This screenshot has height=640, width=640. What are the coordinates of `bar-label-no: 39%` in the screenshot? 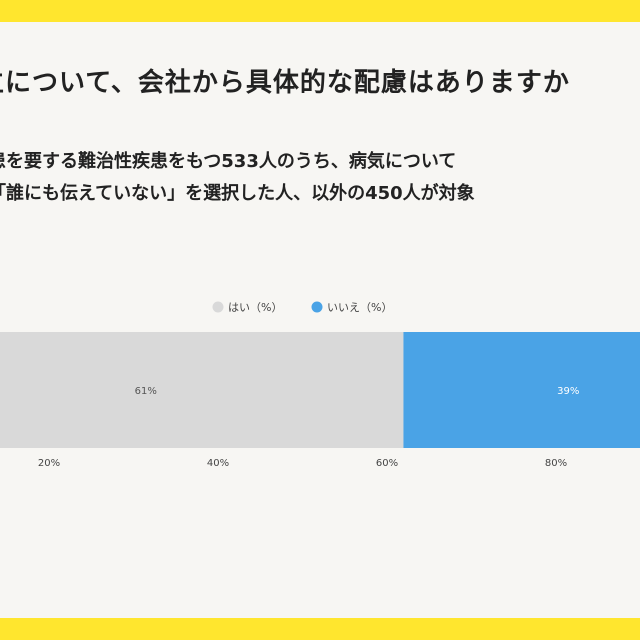 It's located at (568, 391).